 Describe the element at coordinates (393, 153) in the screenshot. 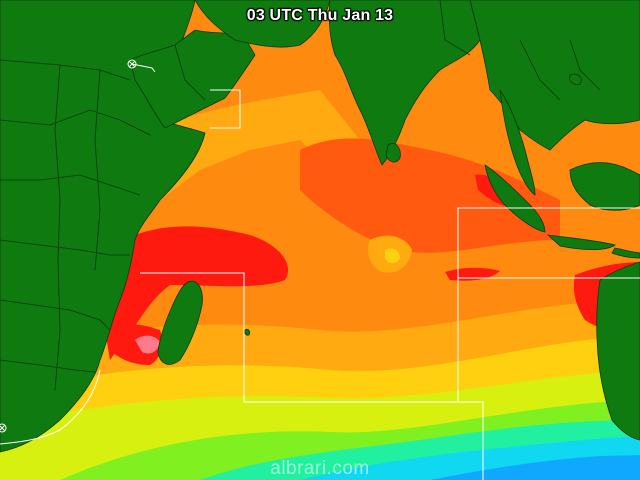

I see `land-sri-lanka` at that location.